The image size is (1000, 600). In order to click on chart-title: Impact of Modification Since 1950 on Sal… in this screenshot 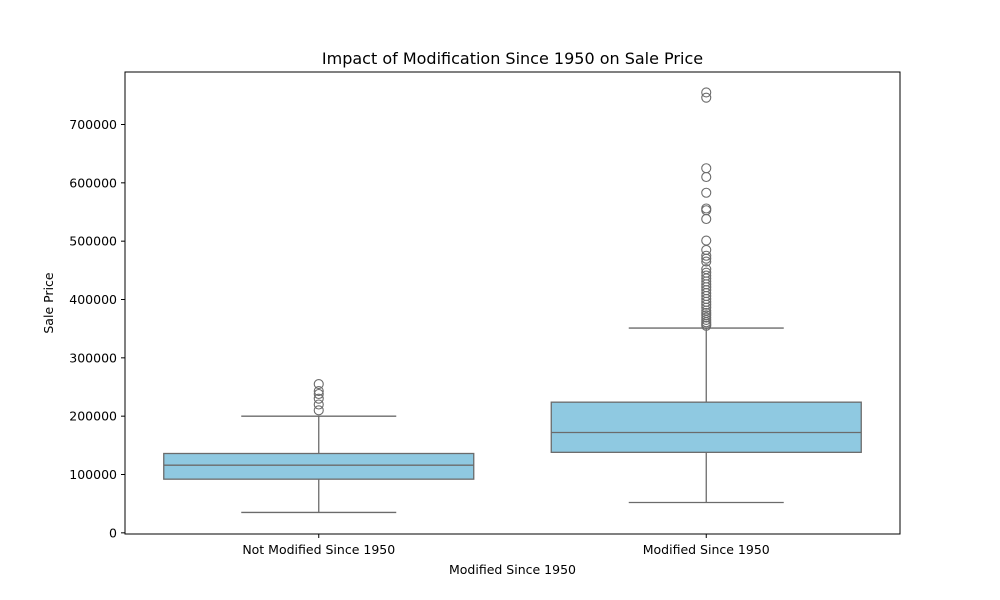, I will do `click(512, 58)`.